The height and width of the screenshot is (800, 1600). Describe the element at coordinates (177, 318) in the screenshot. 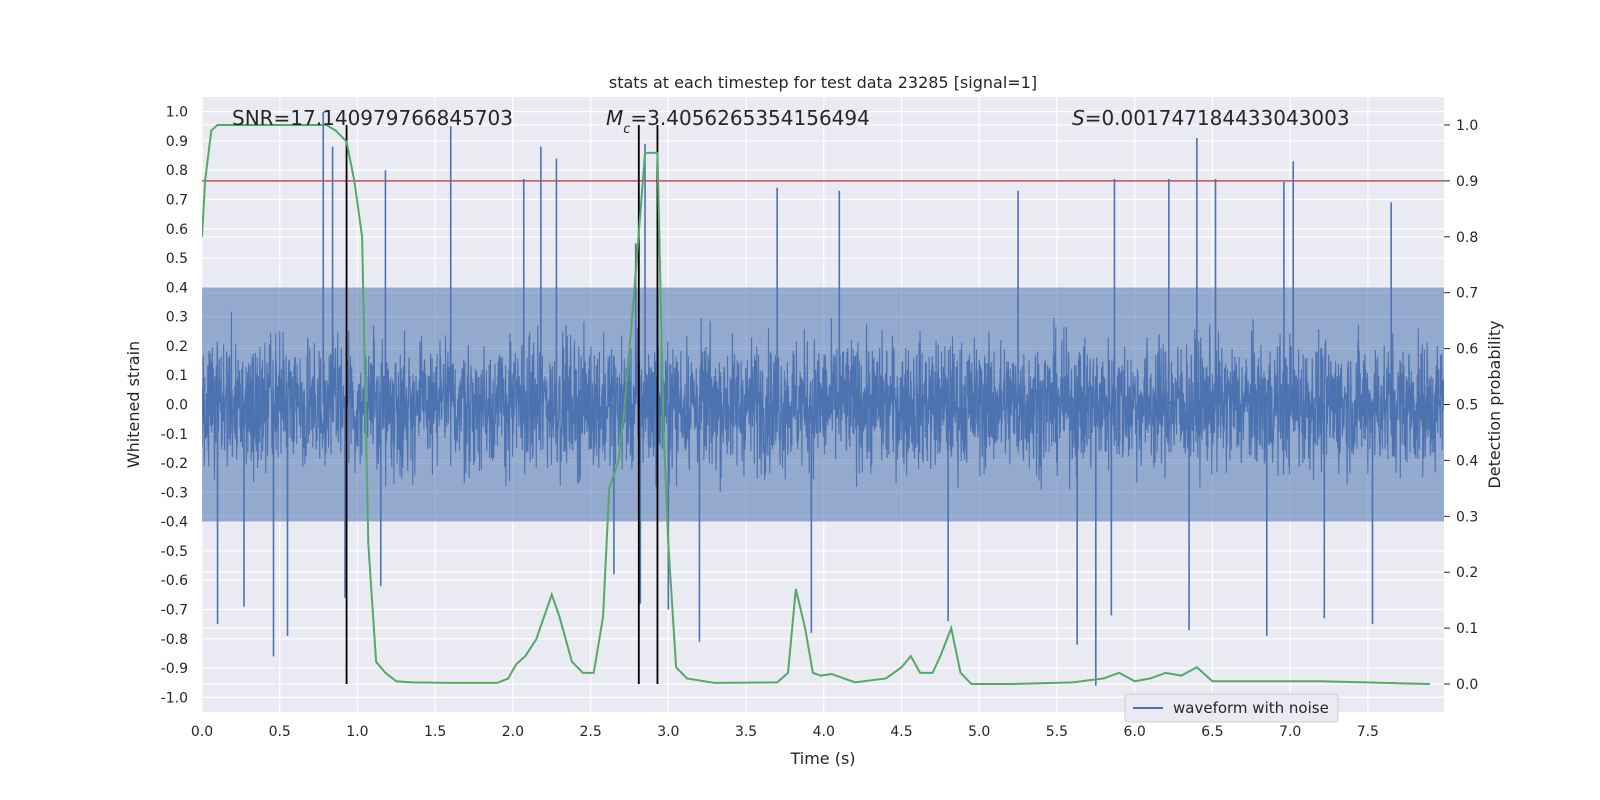

I see `y-tick-label-left: 0.3` at that location.